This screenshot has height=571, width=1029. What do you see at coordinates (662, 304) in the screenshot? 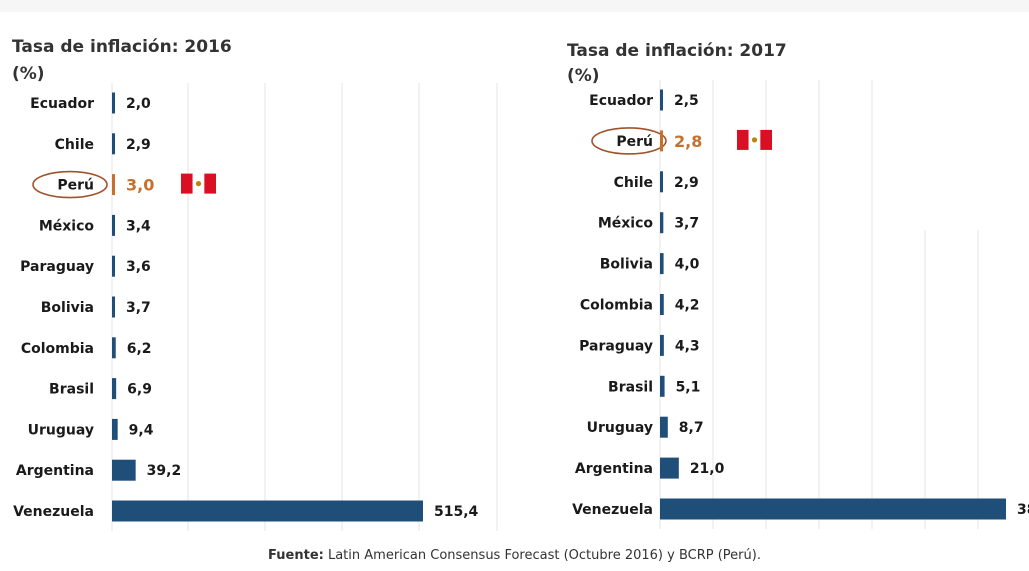
I see `bar-colombia-2017` at bounding box center [662, 304].